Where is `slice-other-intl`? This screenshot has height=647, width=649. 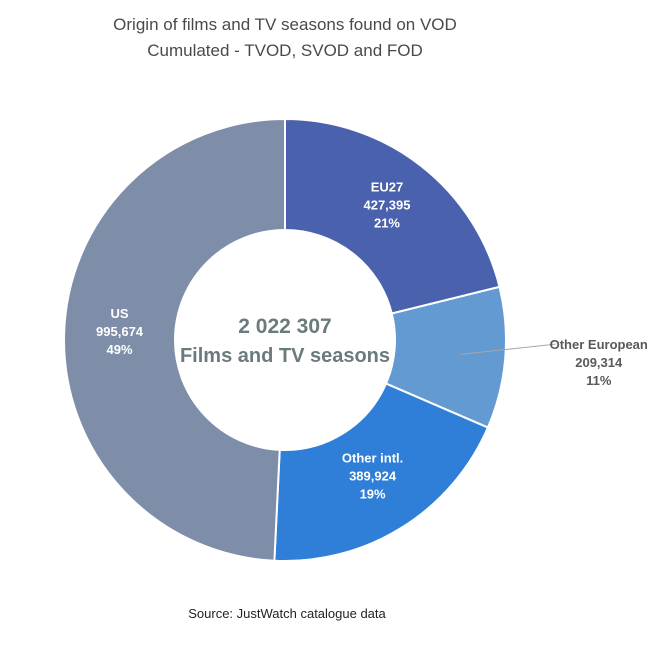
slice-other-intl is located at coordinates (381, 472).